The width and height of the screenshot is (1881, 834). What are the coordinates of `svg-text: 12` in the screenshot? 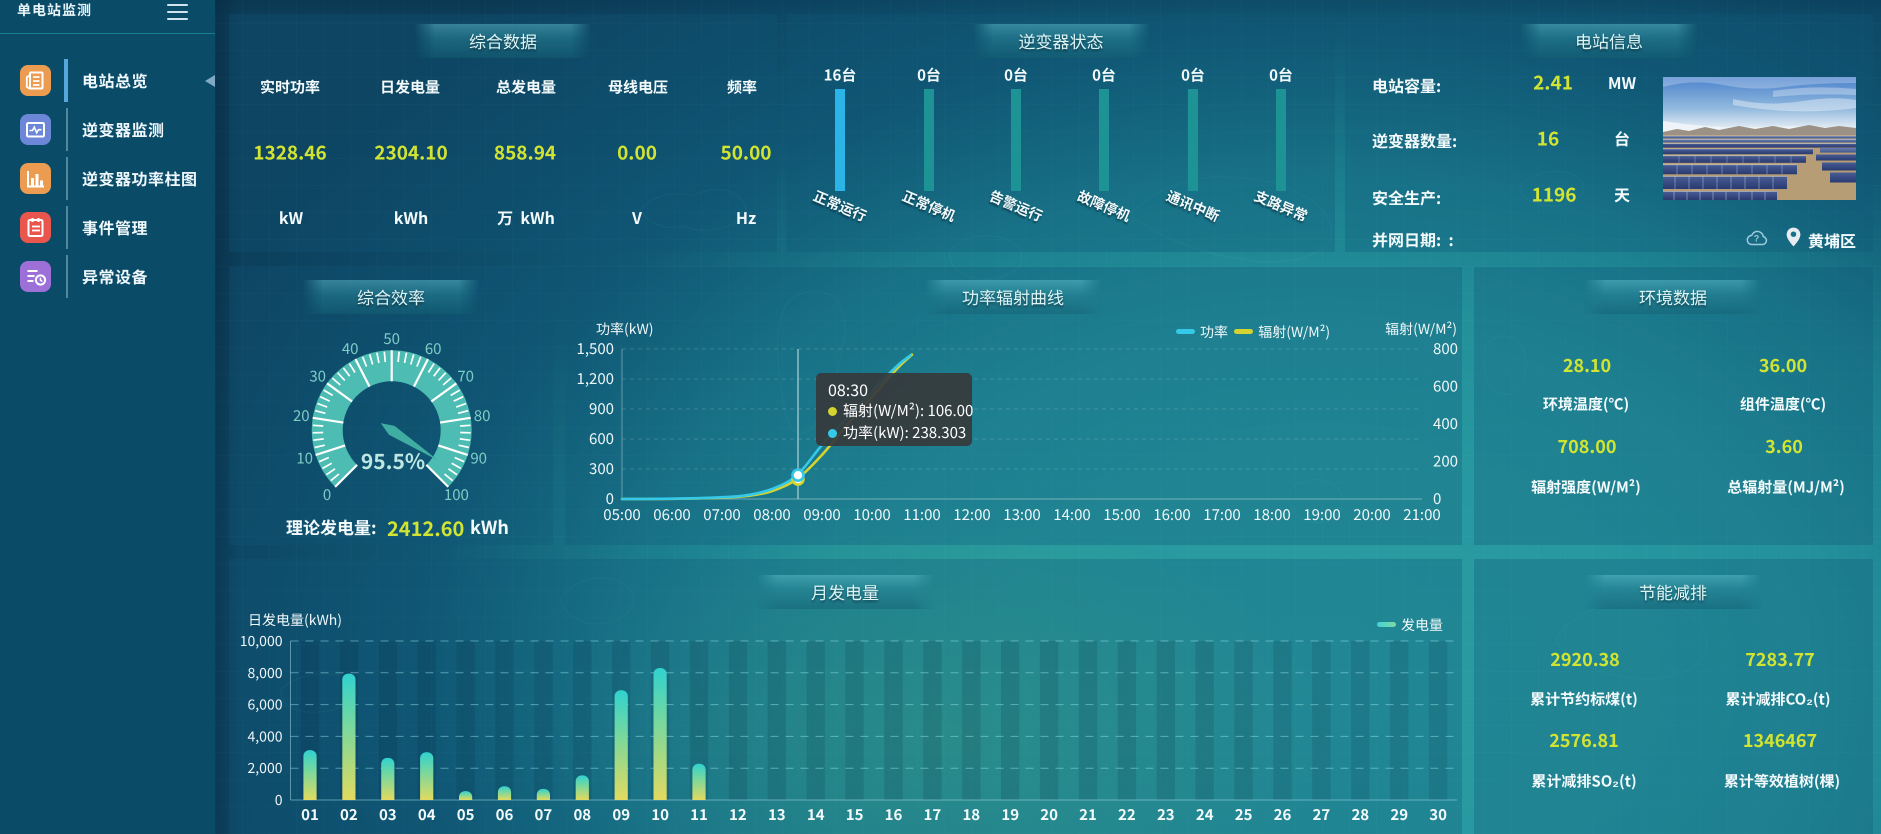 It's located at (738, 814).